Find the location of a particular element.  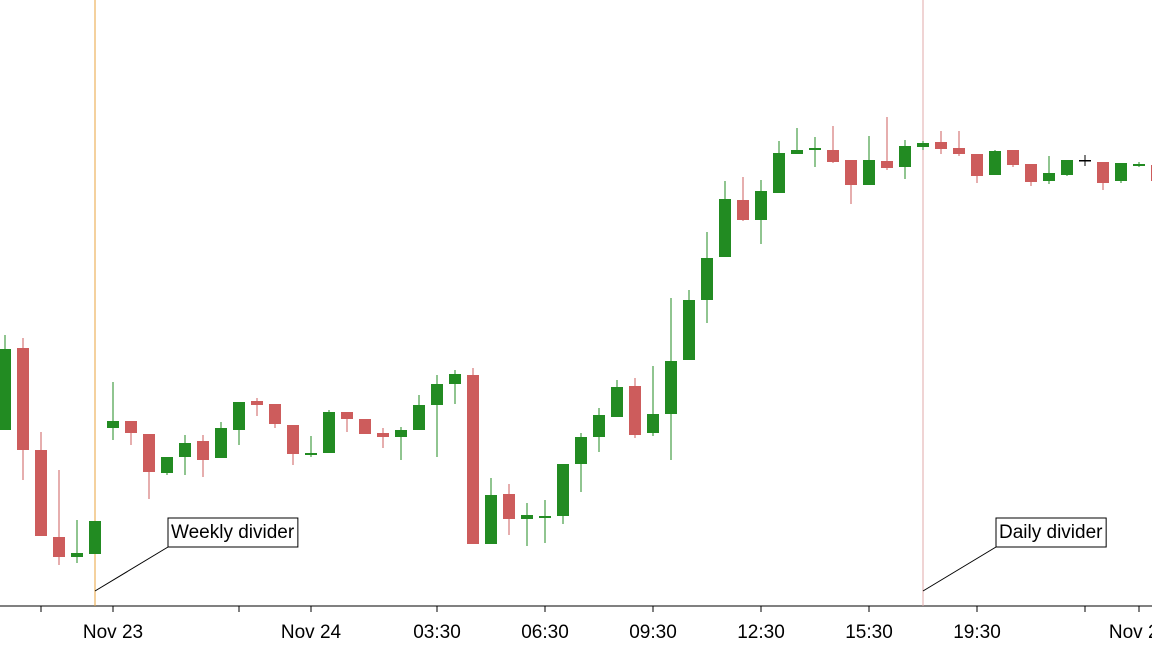

x-tick-label: Nov 23 is located at coordinates (113, 632).